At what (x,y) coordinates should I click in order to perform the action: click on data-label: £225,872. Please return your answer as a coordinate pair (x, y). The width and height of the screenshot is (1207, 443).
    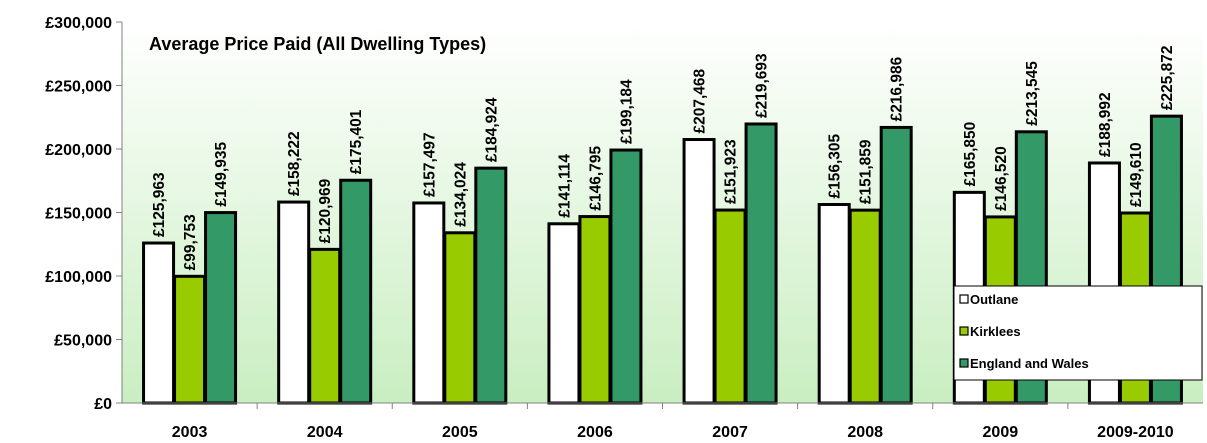
    Looking at the image, I should click on (1167, 77).